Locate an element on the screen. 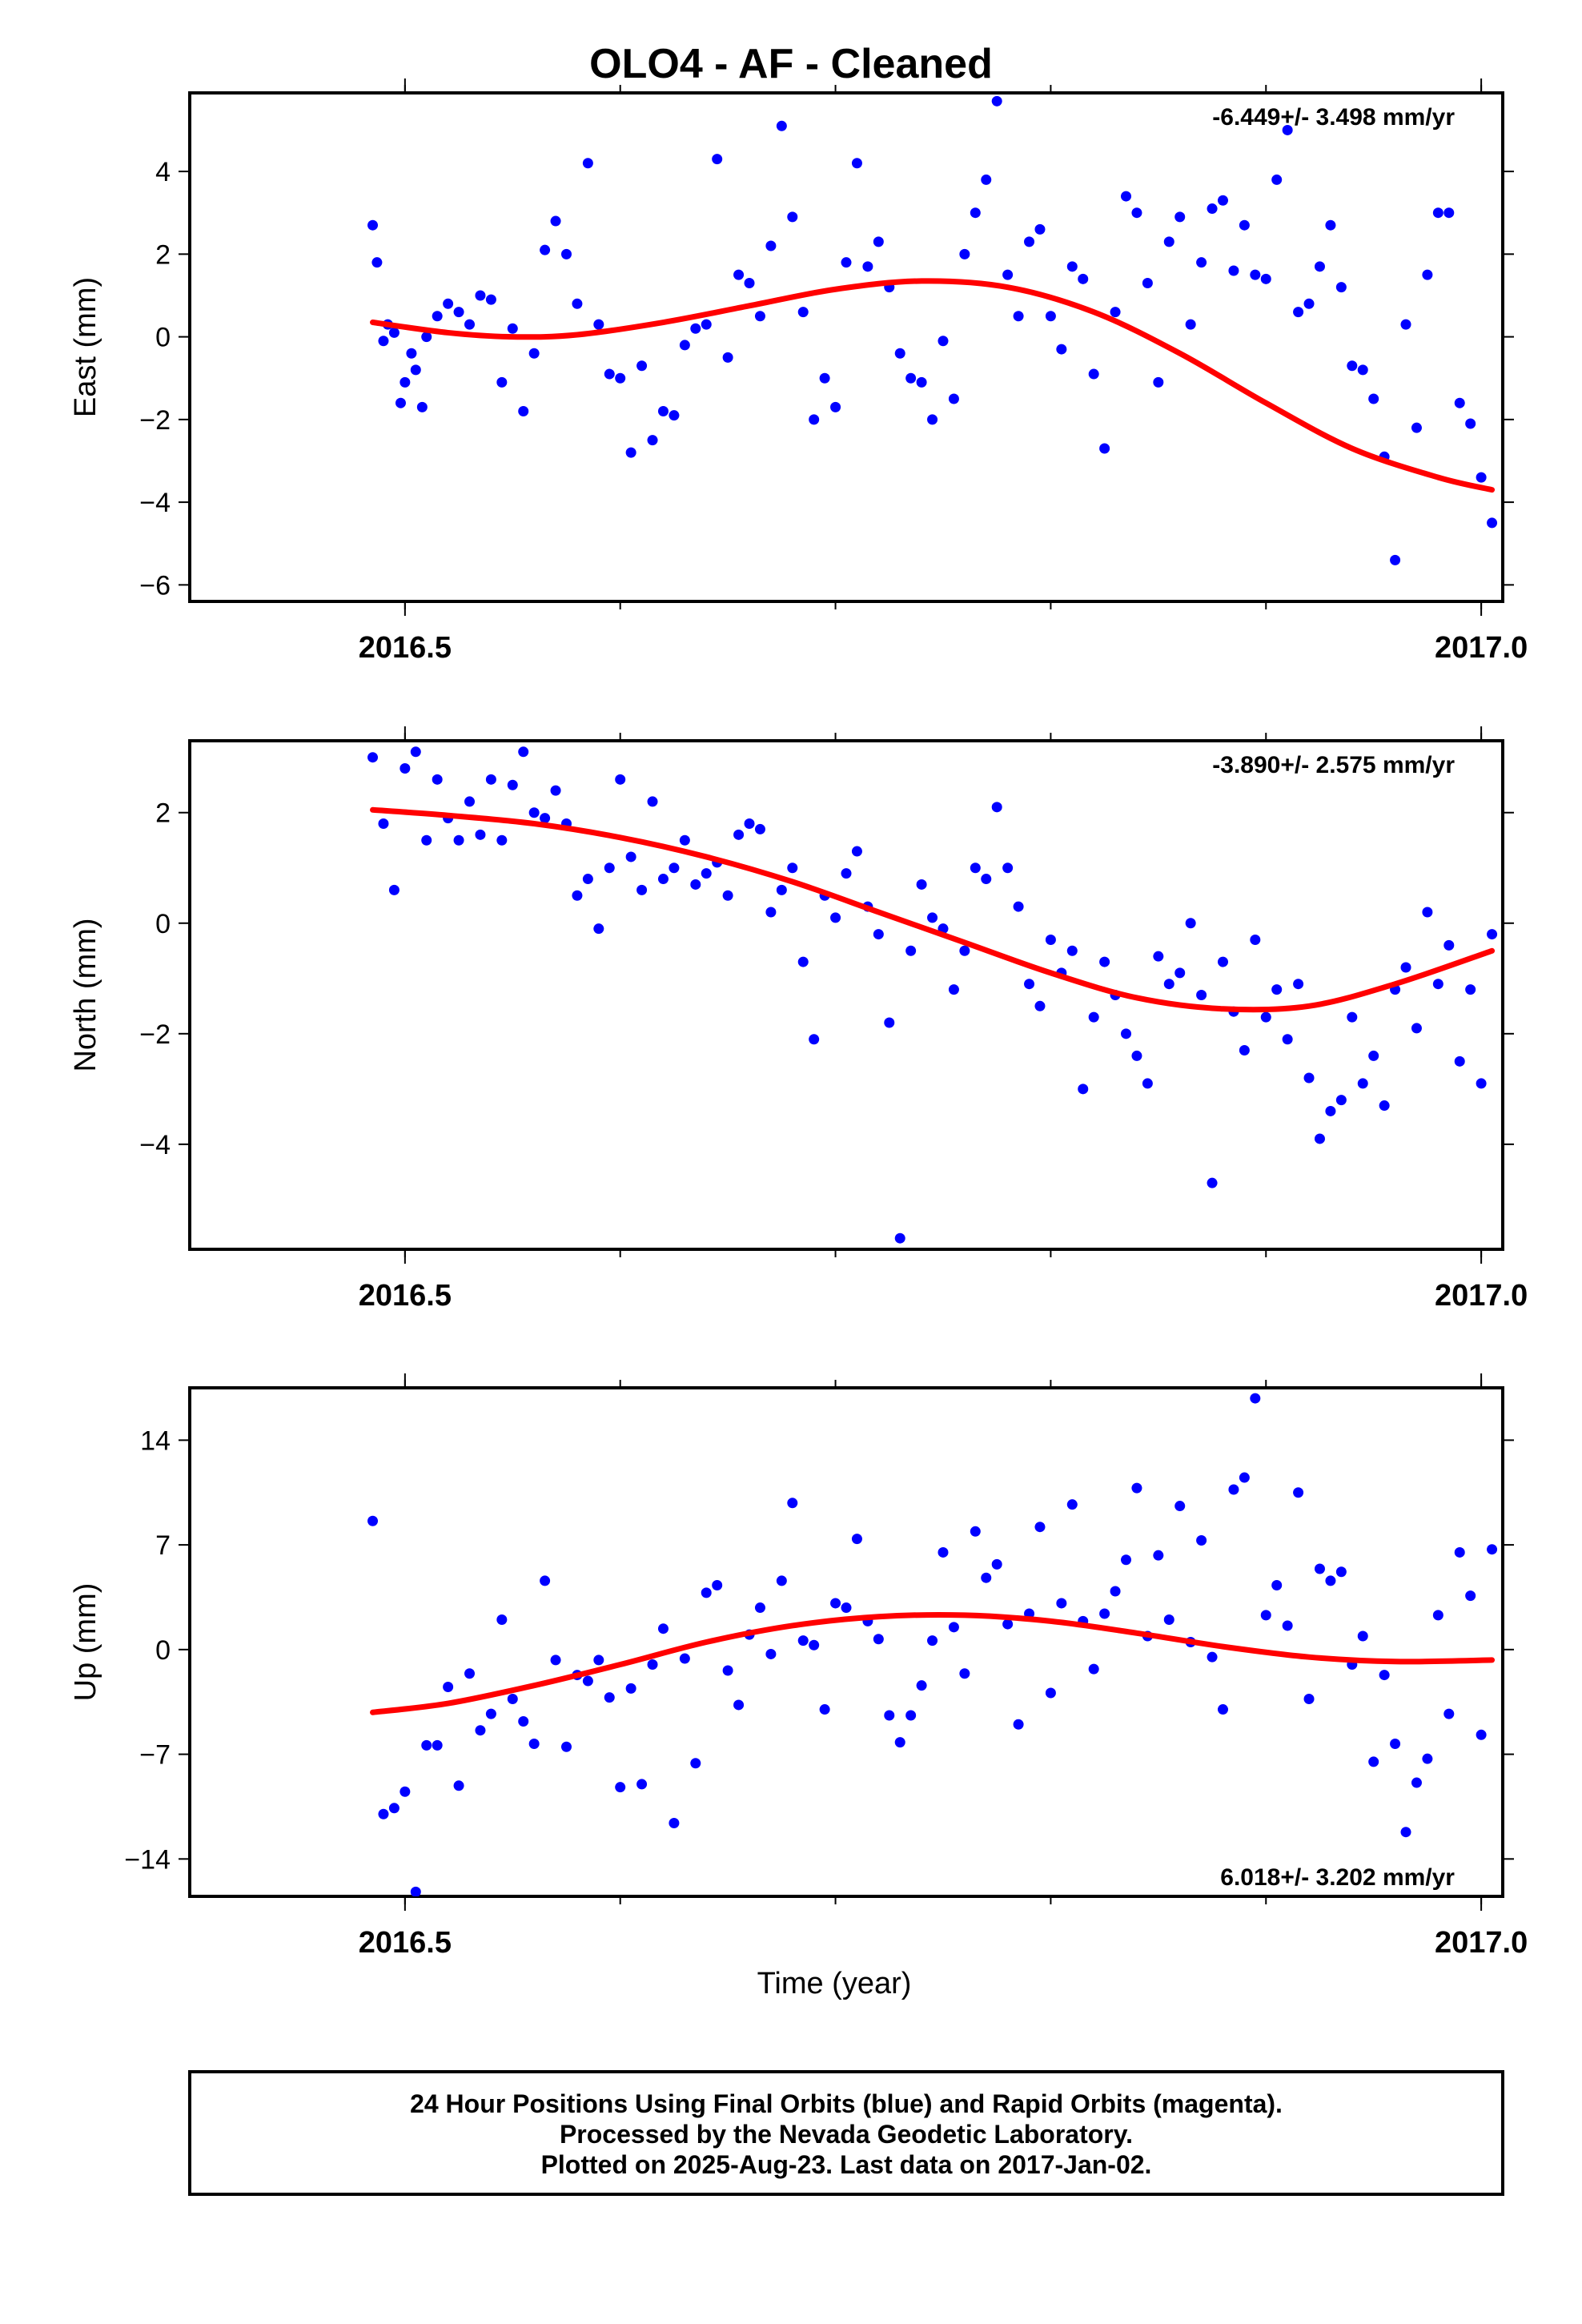 Image resolution: width=1582 pixels, height=2324 pixels. footer-frame is located at coordinates (846, 2133).